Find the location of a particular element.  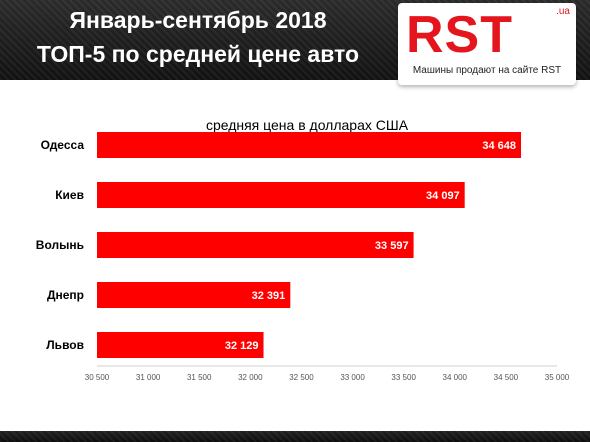

category-label: Львов is located at coordinates (65, 345).